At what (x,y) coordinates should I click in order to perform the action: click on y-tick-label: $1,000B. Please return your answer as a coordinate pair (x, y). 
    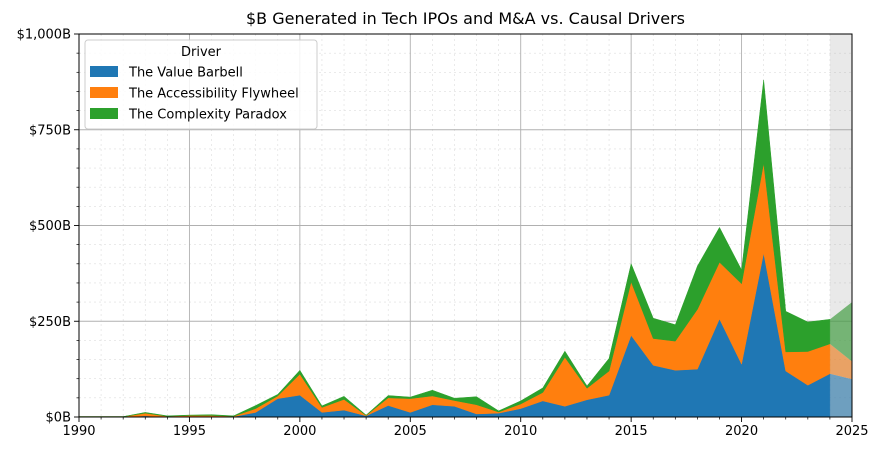
    Looking at the image, I should click on (44, 35).